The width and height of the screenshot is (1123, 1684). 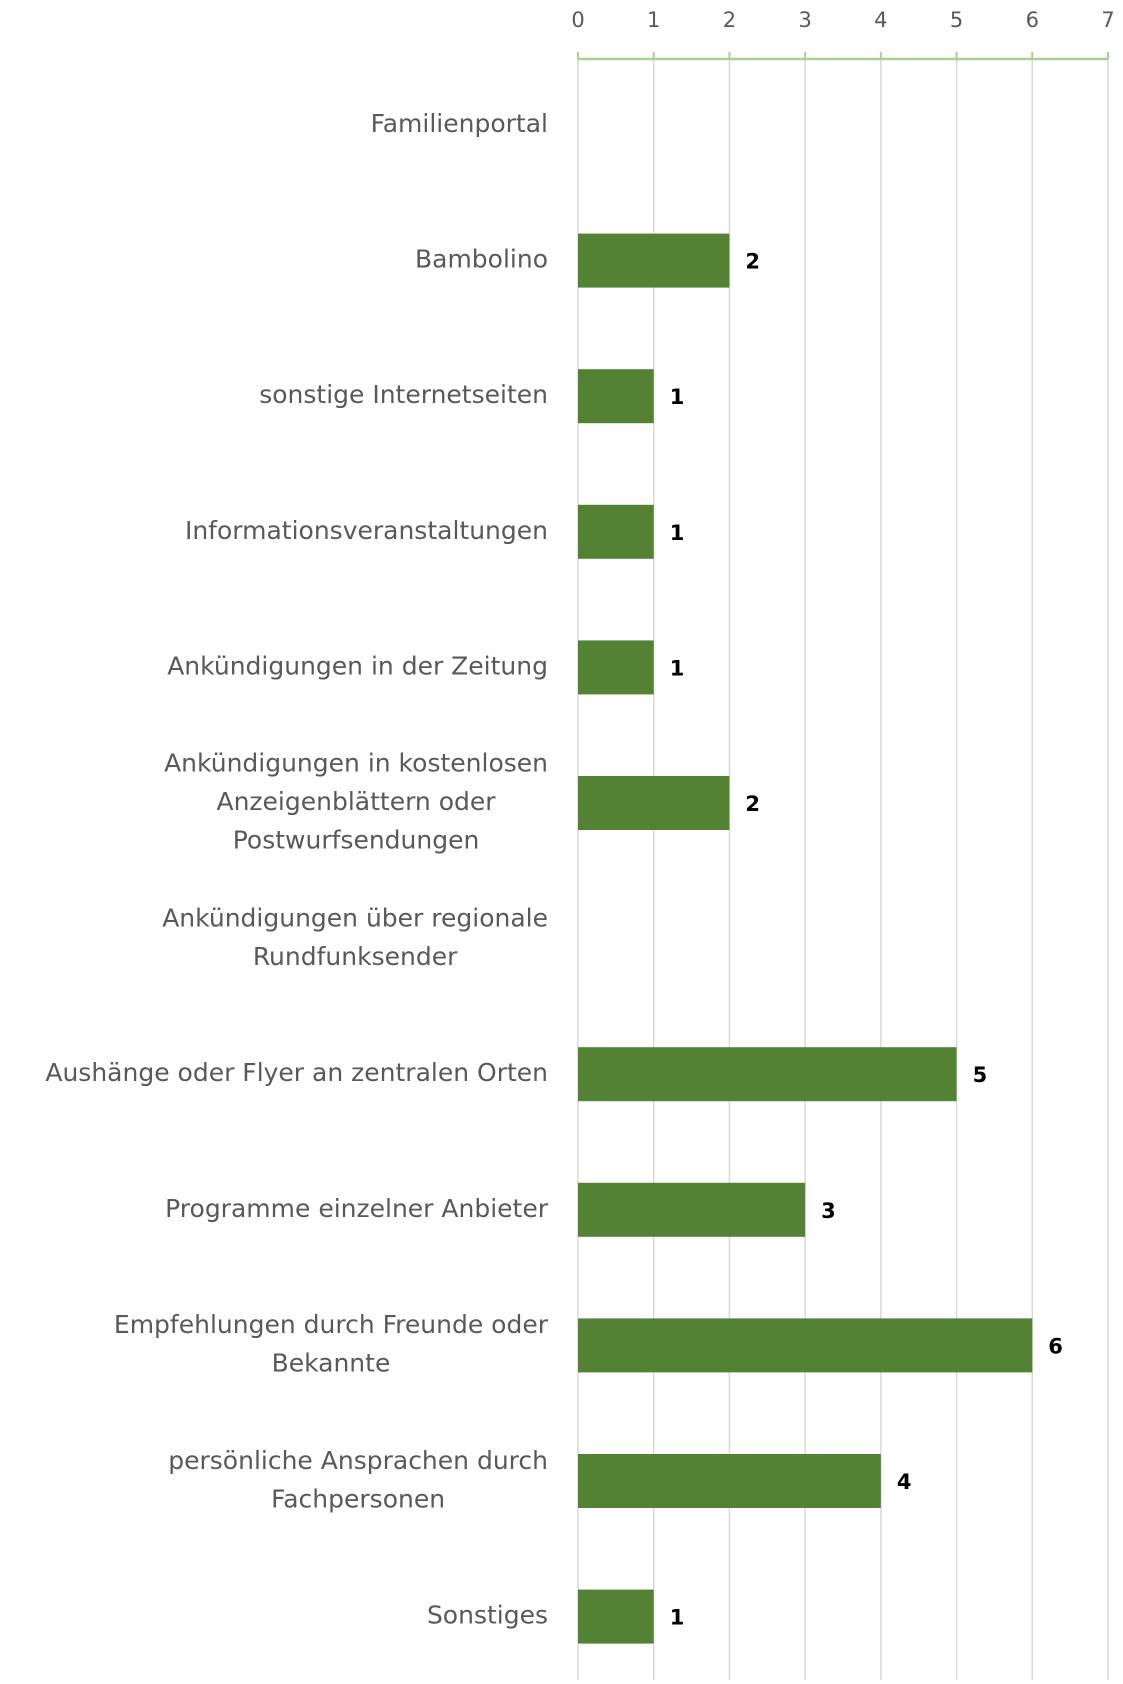 What do you see at coordinates (1055, 1346) in the screenshot?
I see `data-label: 6` at bounding box center [1055, 1346].